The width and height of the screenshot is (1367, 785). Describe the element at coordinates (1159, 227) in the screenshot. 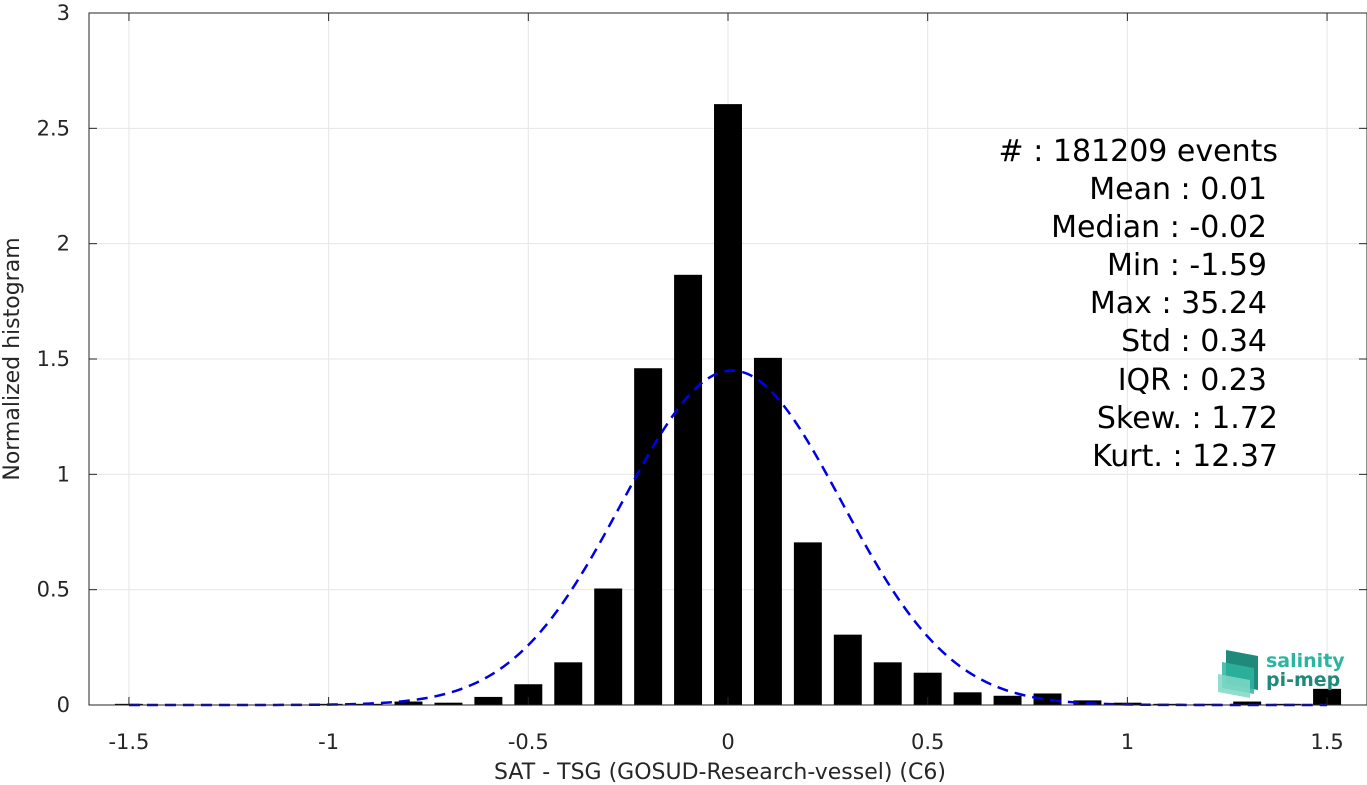

I see `stats-line-median: Median : -0.02` at that location.